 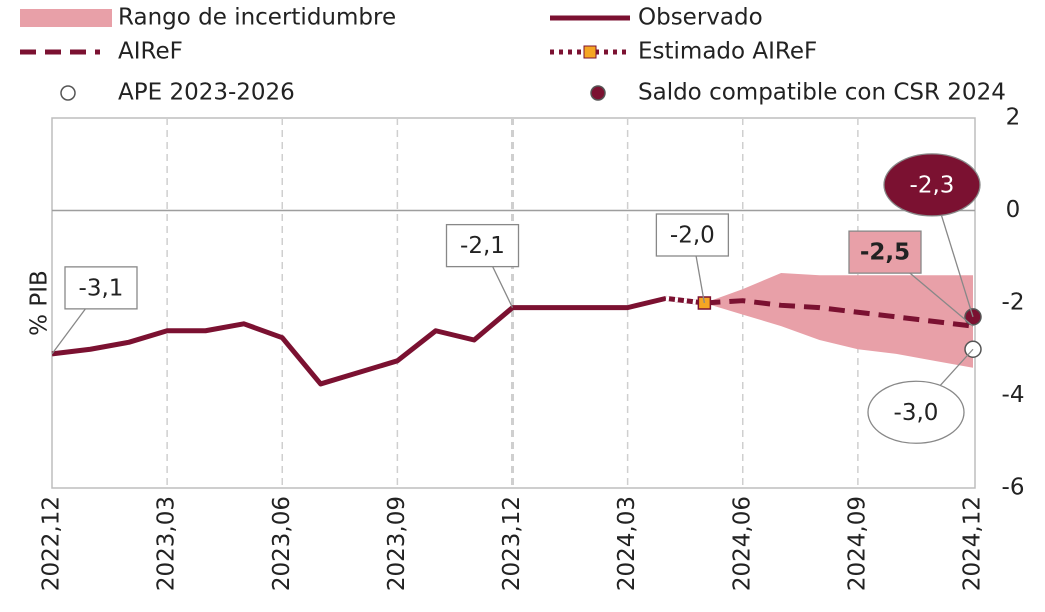 I want to click on data-label: -3,0, so click(x=916, y=413).